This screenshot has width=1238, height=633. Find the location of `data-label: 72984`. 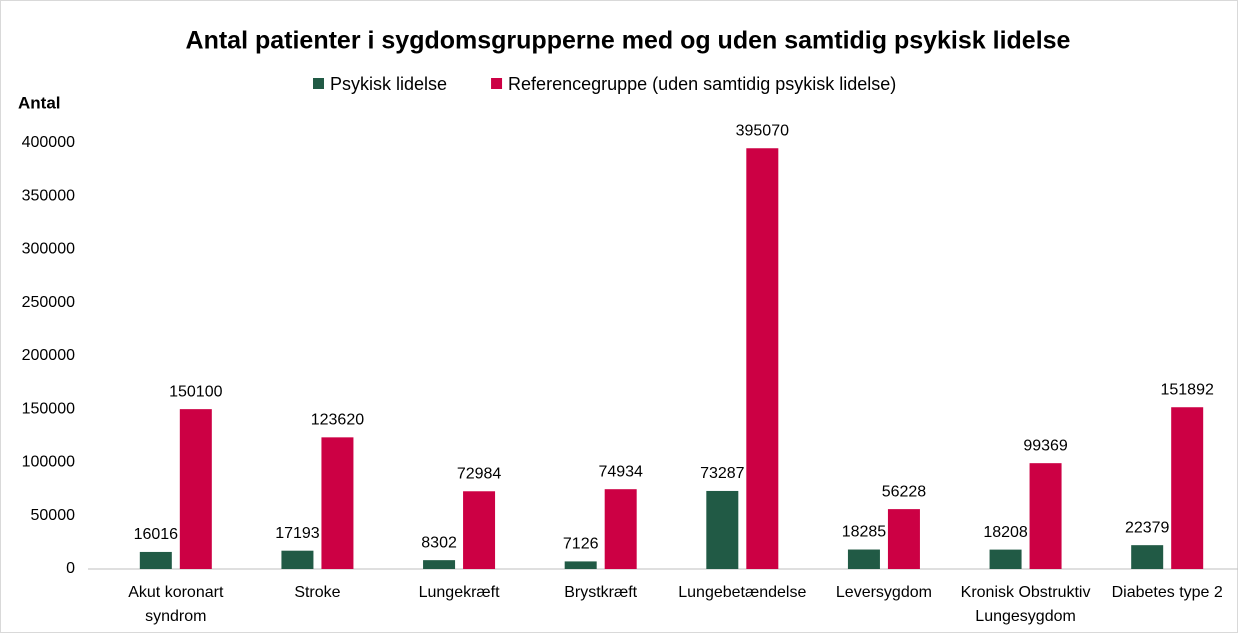

data-label: 72984 is located at coordinates (479, 473).